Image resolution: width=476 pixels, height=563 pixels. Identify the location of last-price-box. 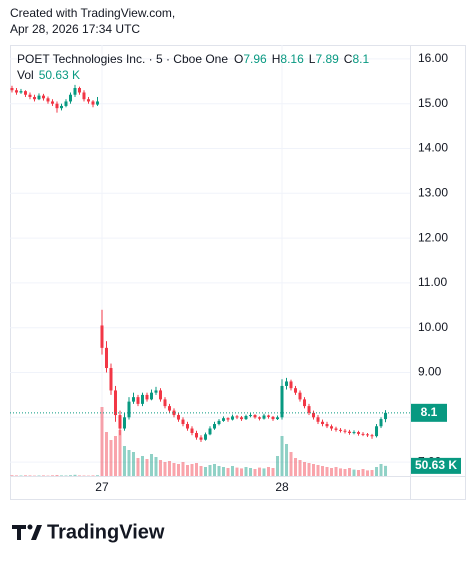
(429, 412).